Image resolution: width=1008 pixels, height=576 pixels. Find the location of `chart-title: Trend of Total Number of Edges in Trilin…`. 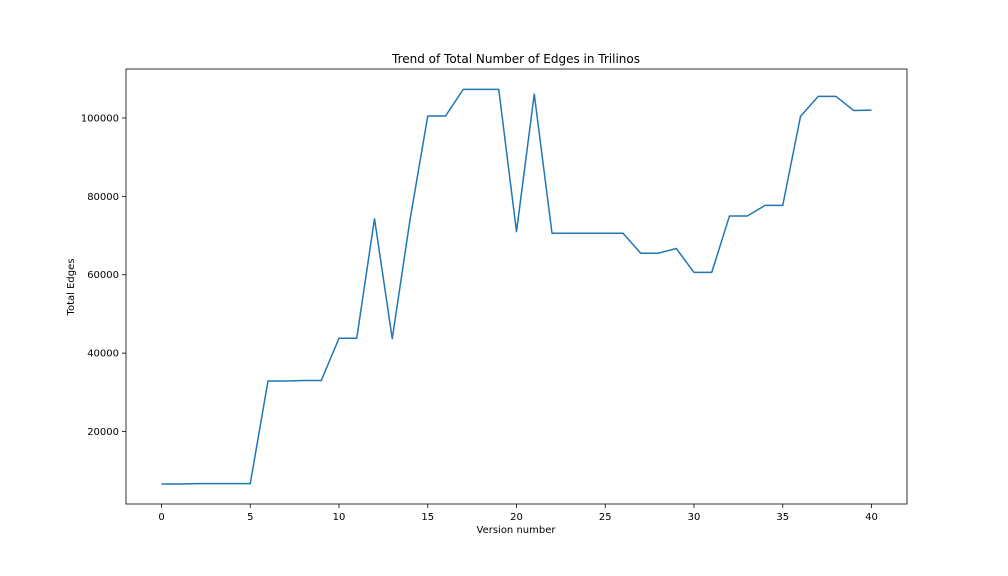

chart-title: Trend of Total Number of Edges in Trilin… is located at coordinates (515, 59).